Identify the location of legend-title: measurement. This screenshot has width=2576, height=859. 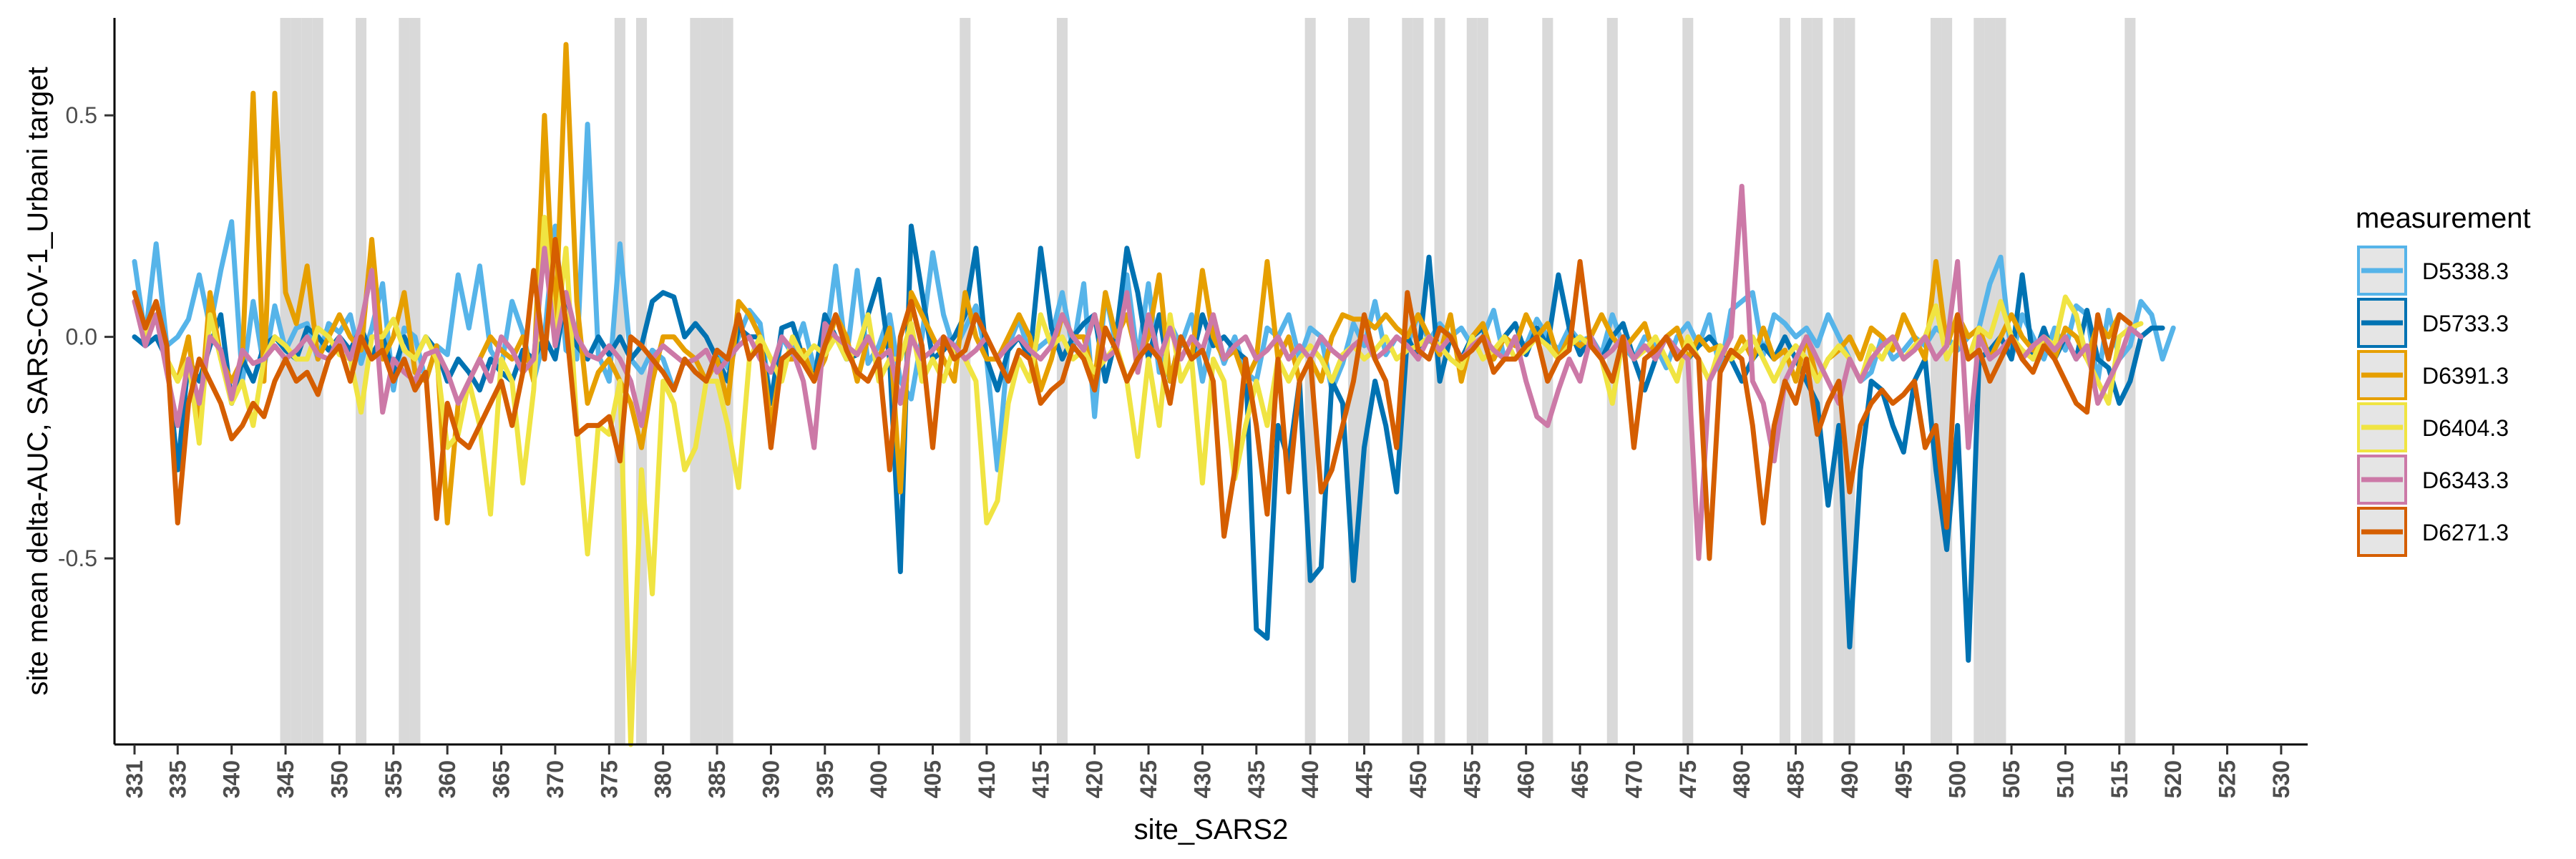
(2443, 218).